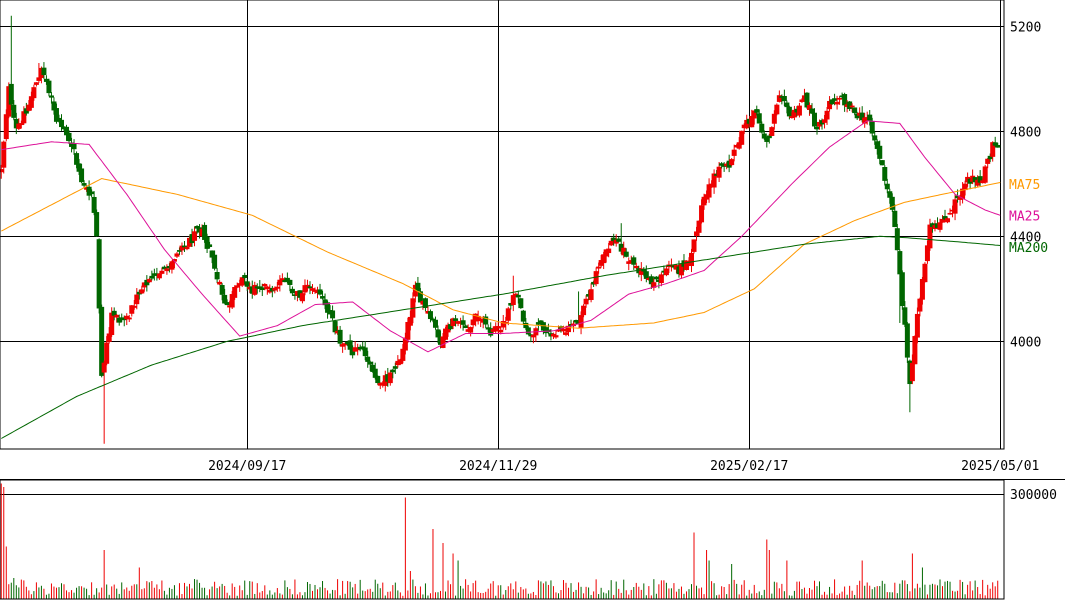 This screenshot has width=1065, height=600. What do you see at coordinates (1033, 495) in the screenshot?
I see `volume-tick-label: 300000` at bounding box center [1033, 495].